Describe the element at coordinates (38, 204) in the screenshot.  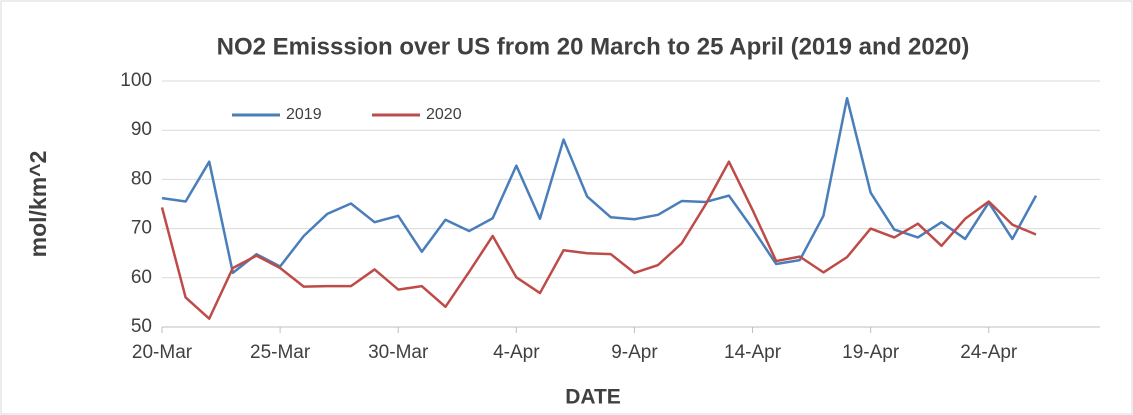
I see `y-axis-title: mol/km^2` at that location.